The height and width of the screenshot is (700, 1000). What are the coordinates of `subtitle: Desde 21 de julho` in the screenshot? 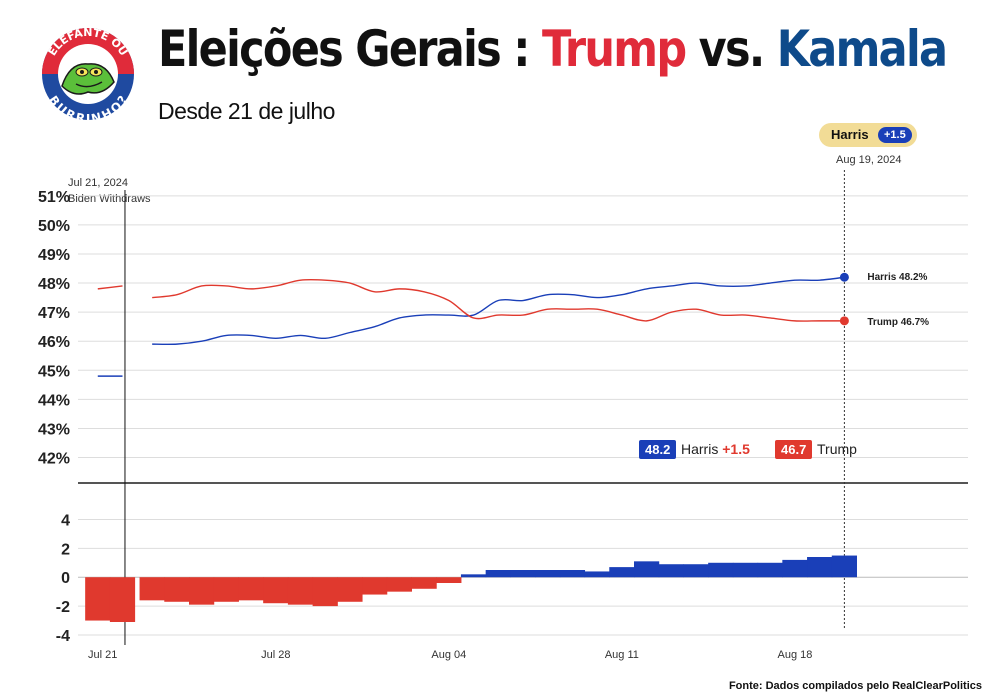 It's located at (246, 111).